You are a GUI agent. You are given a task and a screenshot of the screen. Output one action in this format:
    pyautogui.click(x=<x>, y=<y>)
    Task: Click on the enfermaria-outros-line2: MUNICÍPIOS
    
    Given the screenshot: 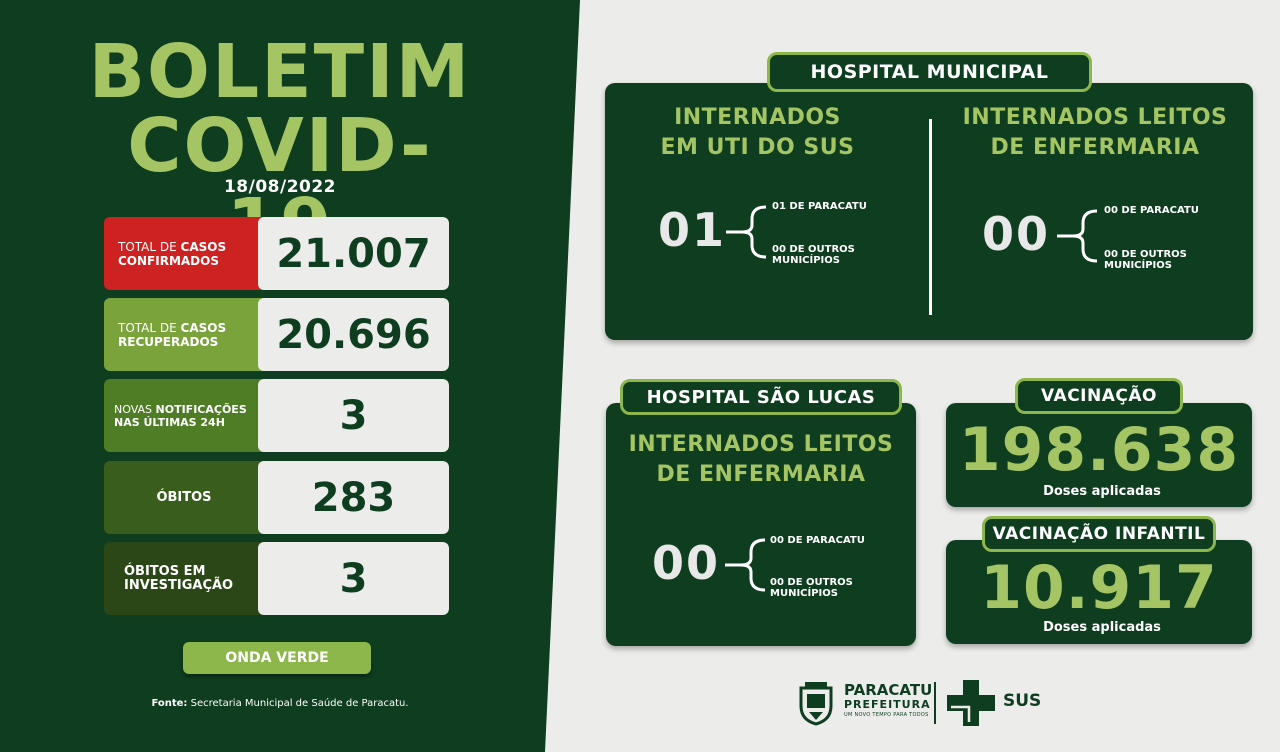 What is the action you would take?
    pyautogui.click(x=1138, y=265)
    